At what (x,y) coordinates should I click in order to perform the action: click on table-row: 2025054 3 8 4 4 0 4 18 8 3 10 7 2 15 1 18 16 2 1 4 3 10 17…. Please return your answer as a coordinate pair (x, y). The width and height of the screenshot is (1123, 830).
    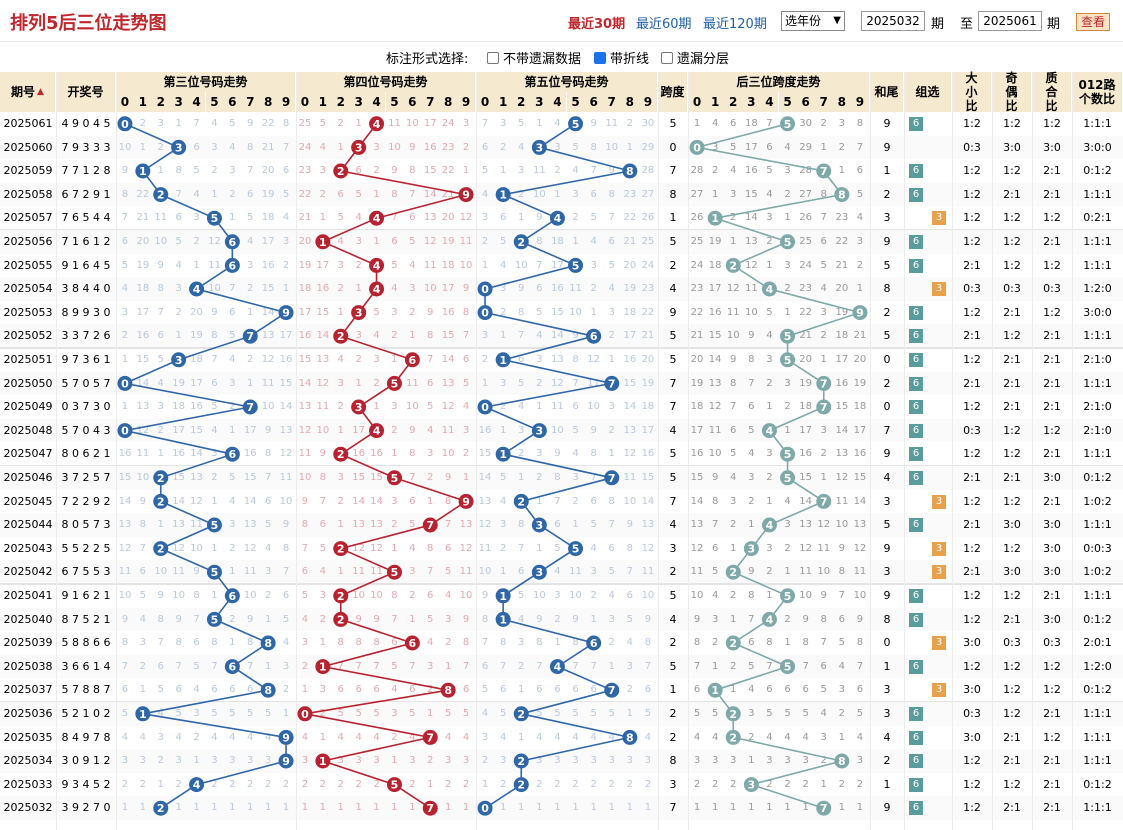
    Looking at the image, I should click on (561, 289).